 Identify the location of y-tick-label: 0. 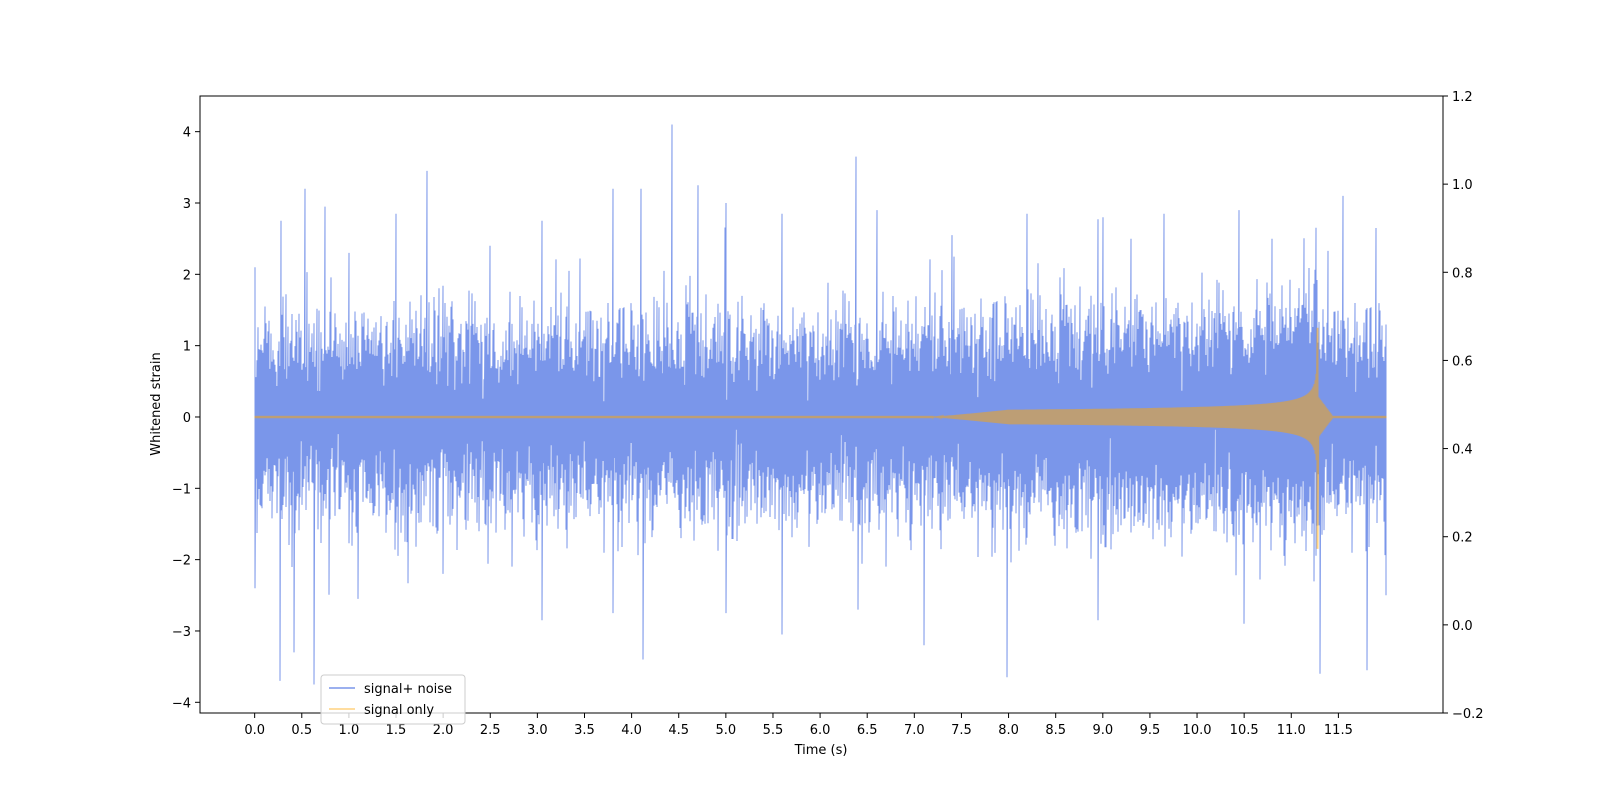
(187, 418).